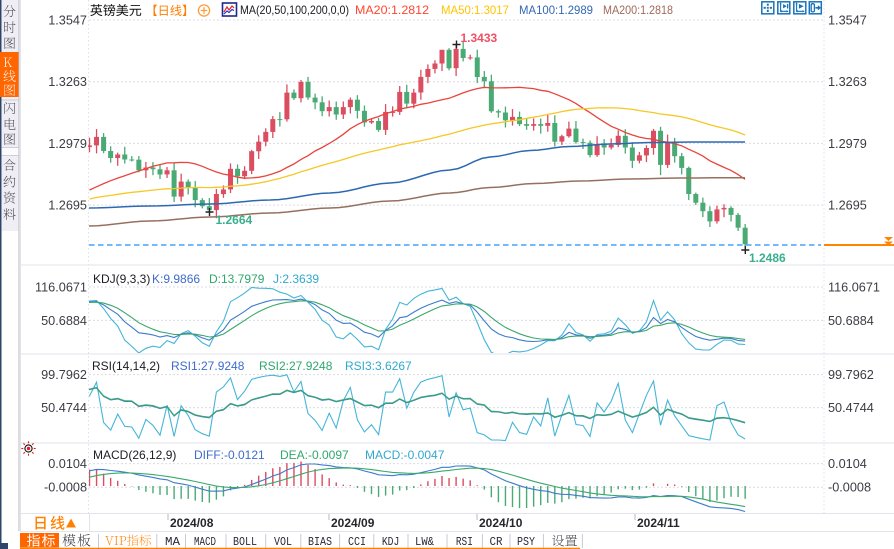 The height and width of the screenshot is (549, 894). Describe the element at coordinates (237, 279) in the screenshot. I see `svg-text: D:13.7979` at that location.